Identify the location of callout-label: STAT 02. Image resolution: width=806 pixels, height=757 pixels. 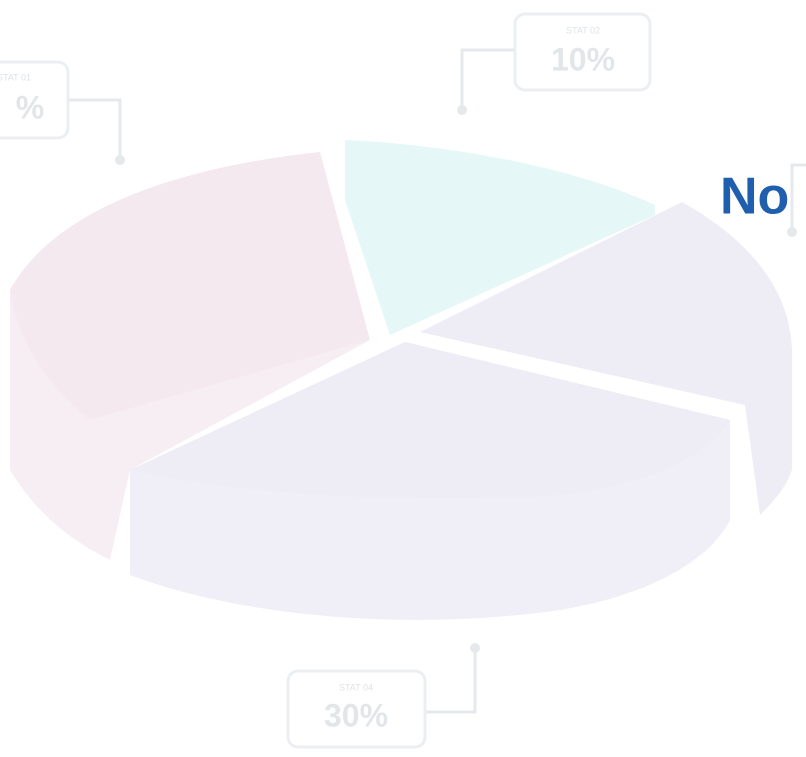
(583, 30).